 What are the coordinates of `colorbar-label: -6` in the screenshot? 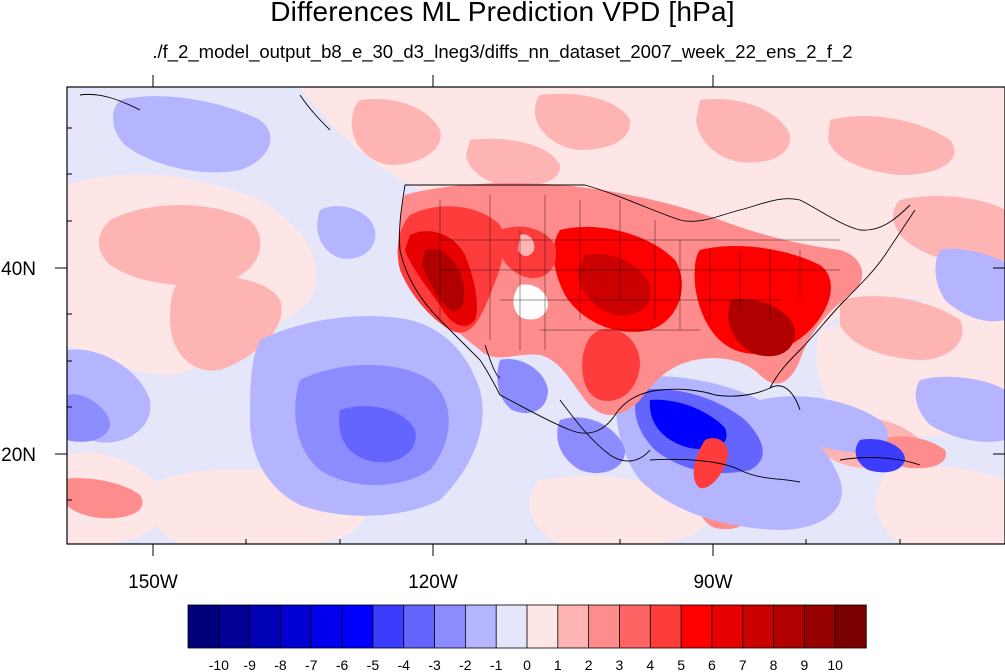 It's located at (342, 664).